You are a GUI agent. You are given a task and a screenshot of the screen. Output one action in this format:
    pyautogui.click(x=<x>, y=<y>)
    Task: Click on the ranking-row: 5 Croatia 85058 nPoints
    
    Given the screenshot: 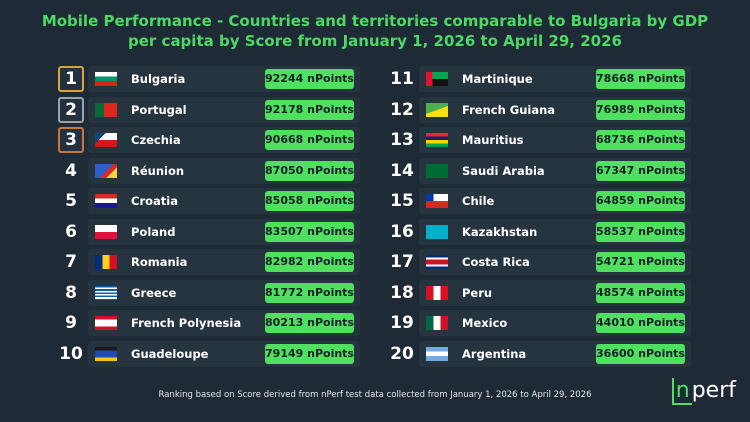 What is the action you would take?
    pyautogui.click(x=209, y=201)
    